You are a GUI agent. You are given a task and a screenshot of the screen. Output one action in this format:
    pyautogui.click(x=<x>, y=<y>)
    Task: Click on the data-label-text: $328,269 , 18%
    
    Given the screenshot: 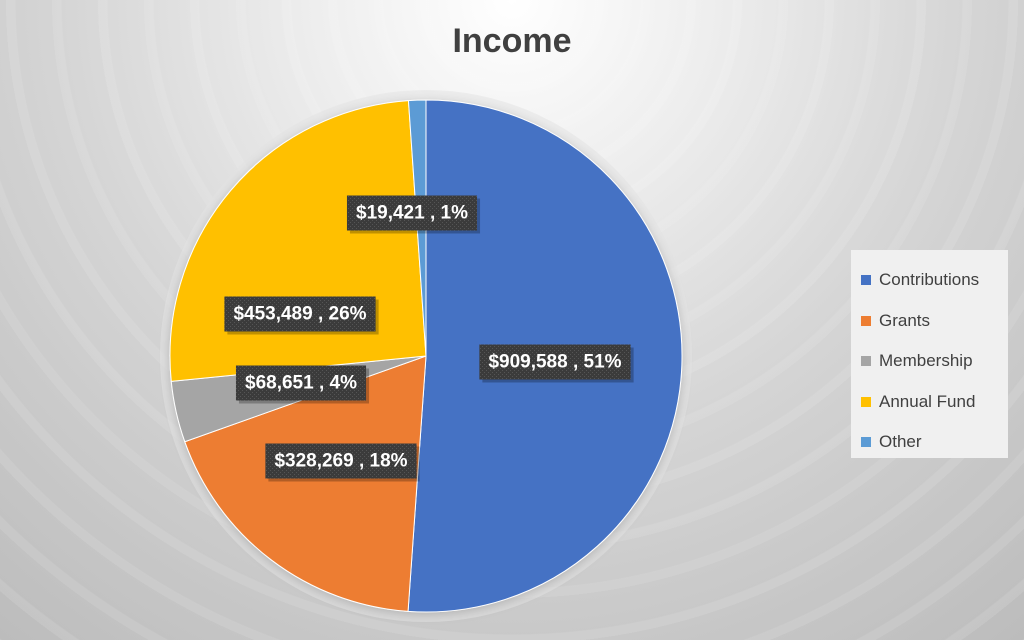 What is the action you would take?
    pyautogui.click(x=340, y=461)
    